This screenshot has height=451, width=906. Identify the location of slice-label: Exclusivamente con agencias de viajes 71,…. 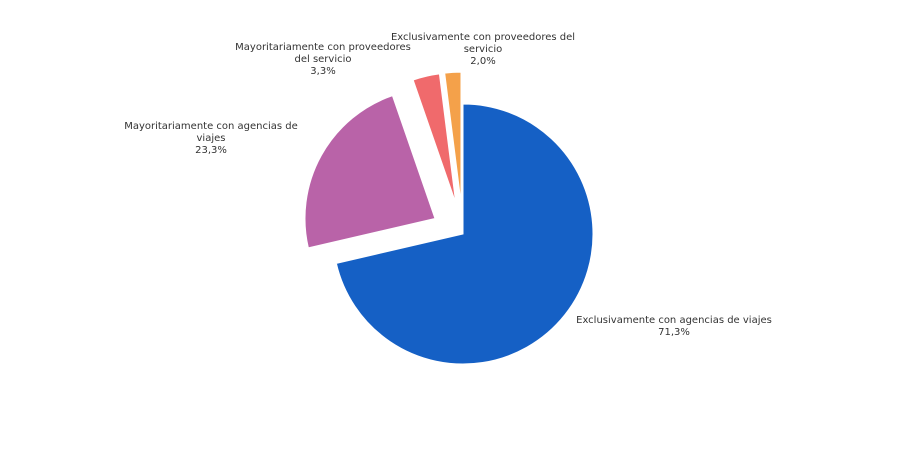
(674, 327).